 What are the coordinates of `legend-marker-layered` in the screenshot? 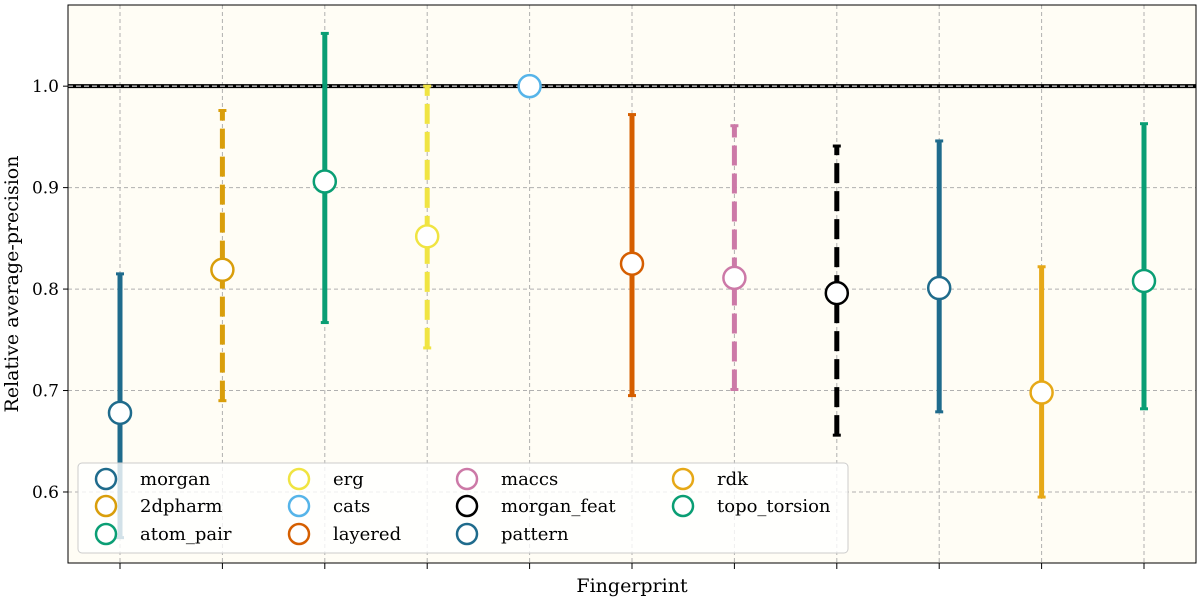 It's located at (299, 534).